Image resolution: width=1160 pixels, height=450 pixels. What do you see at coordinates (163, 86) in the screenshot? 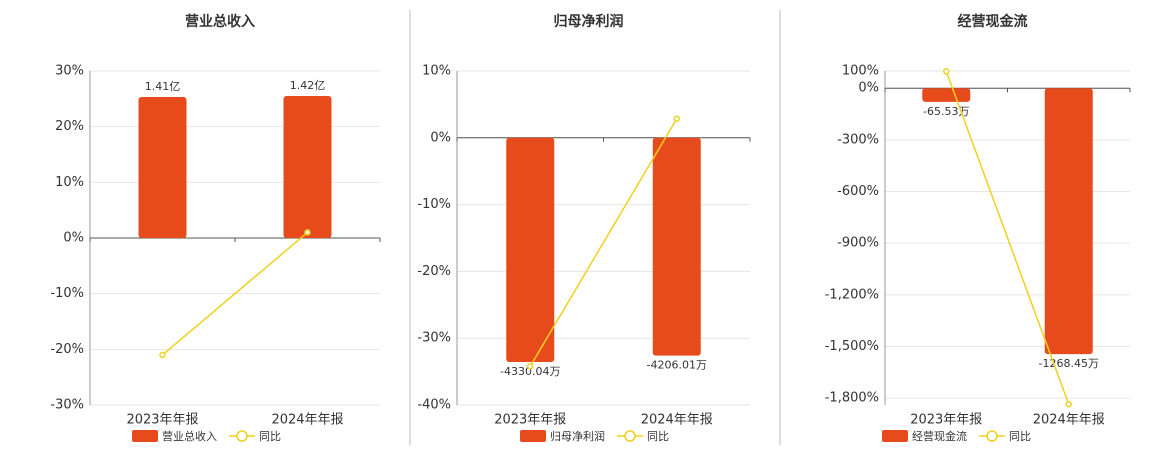
I see `value-label: 1.41亿` at bounding box center [163, 86].